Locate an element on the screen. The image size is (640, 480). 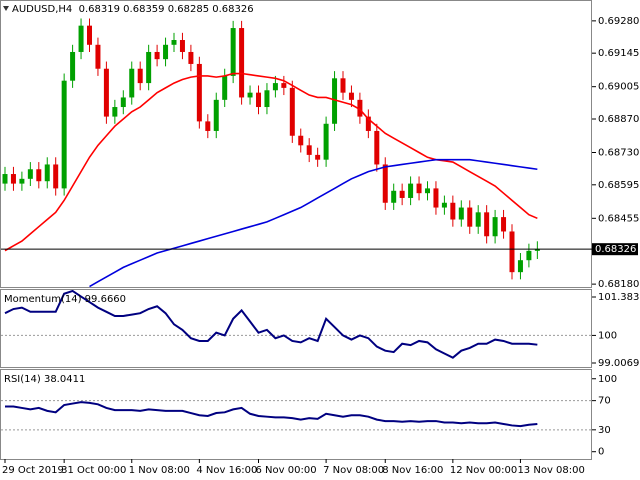
y-tick-label: 0.68595 is located at coordinates (618, 185).